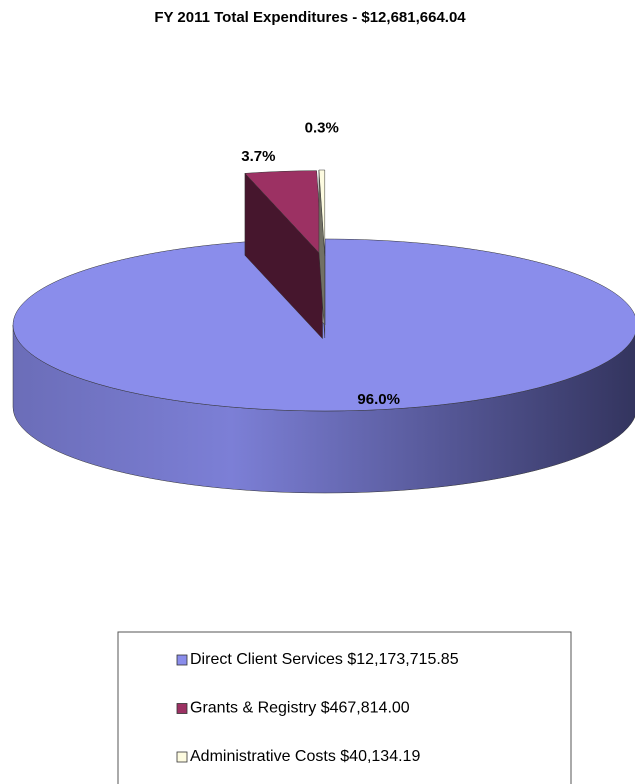 The image size is (635, 784). What do you see at coordinates (305, 756) in the screenshot?
I see `legend-label: Administrative Costs $40,134.19` at bounding box center [305, 756].